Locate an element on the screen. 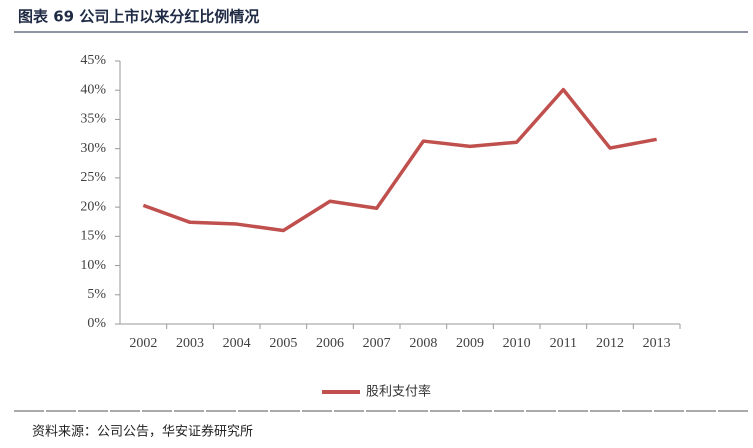 This screenshot has width=753, height=448. y-tick-label: 10% is located at coordinates (93, 265).